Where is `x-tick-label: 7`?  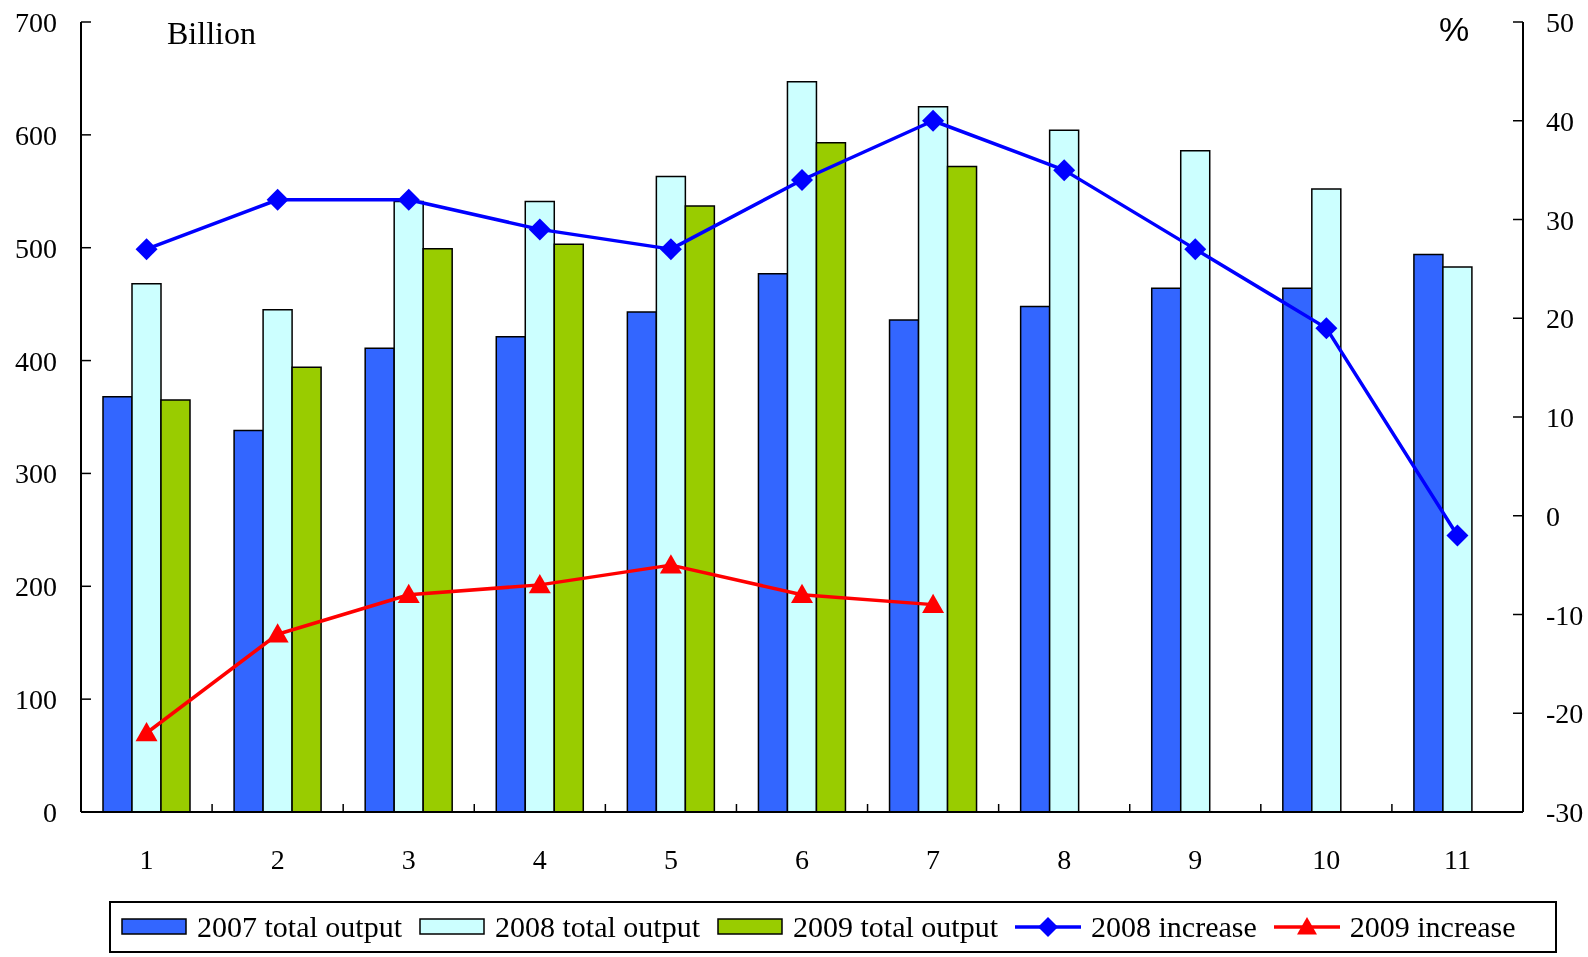
x-tick-label: 7 is located at coordinates (933, 859).